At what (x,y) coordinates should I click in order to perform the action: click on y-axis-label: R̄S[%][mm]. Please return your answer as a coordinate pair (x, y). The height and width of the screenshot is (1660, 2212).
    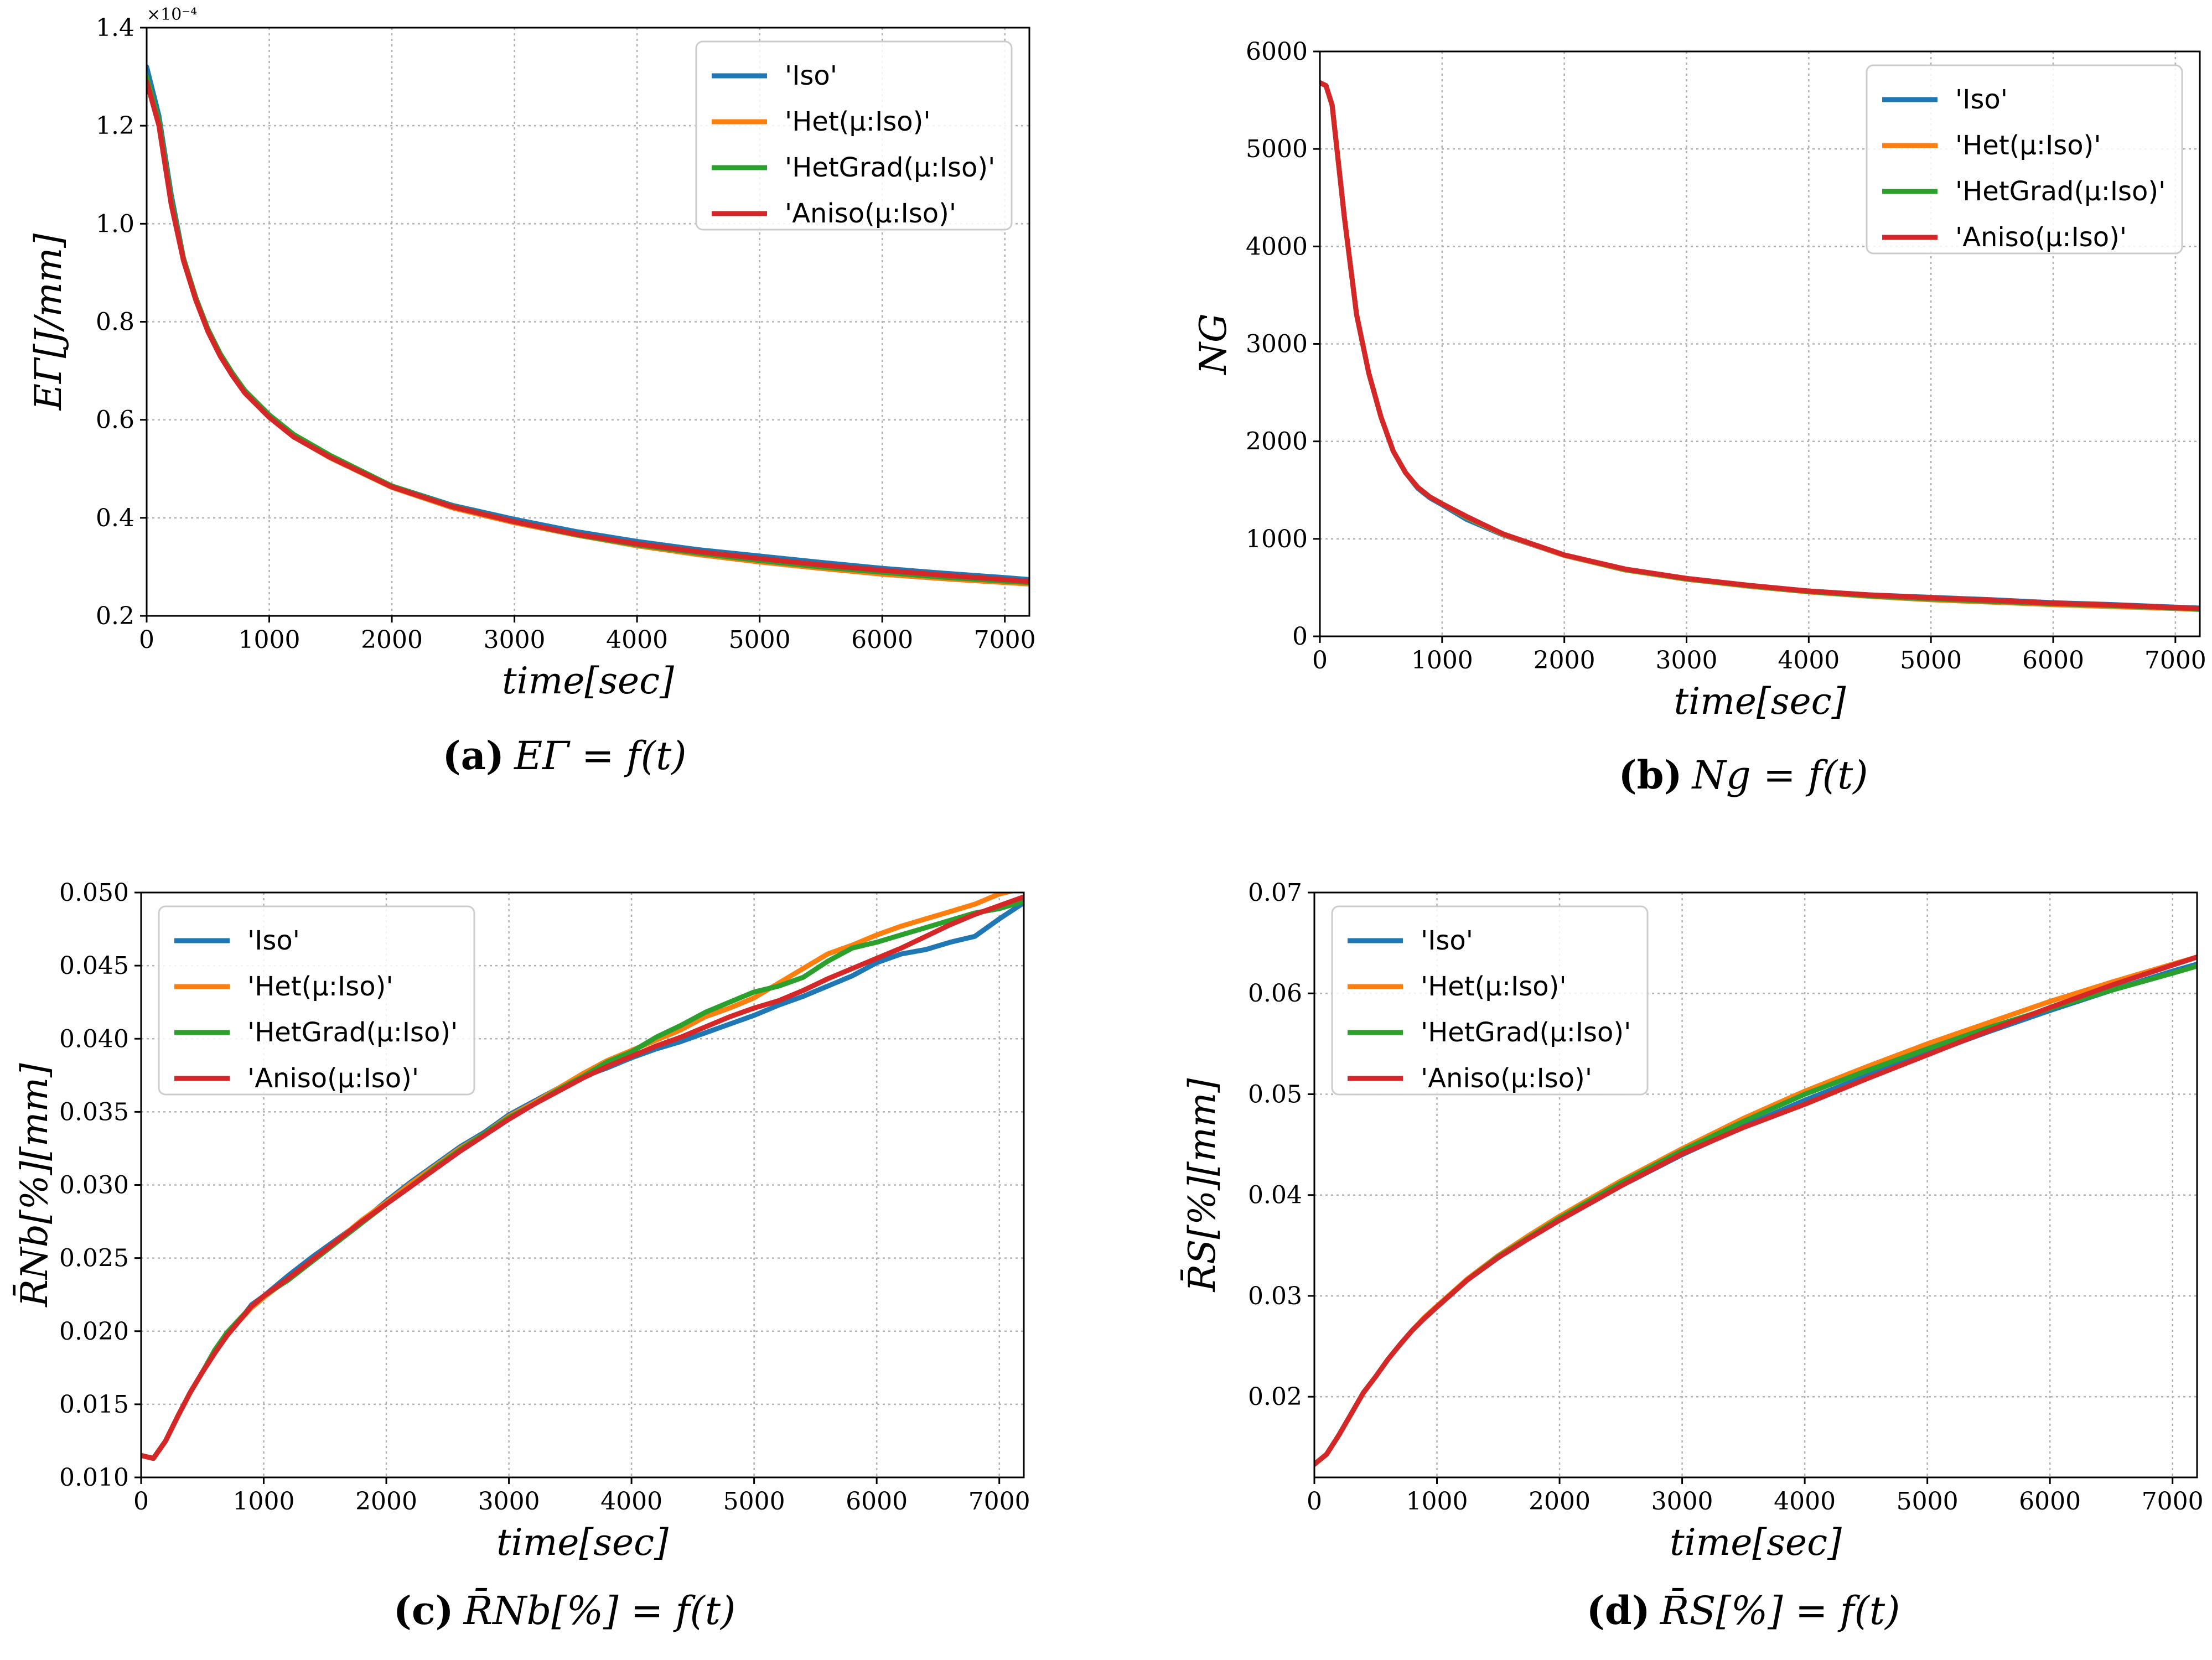
    Looking at the image, I should click on (1202, 1185).